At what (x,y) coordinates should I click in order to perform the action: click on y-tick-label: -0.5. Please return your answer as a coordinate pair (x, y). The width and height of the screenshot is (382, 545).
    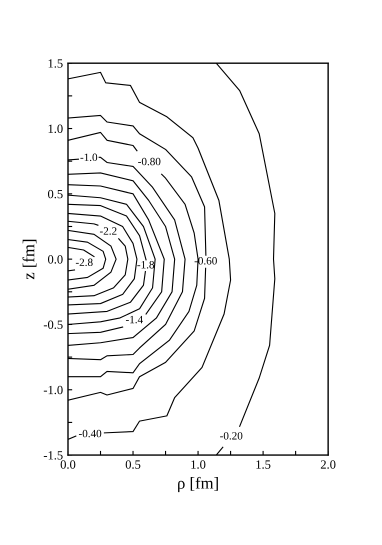
    Looking at the image, I should click on (53, 324).